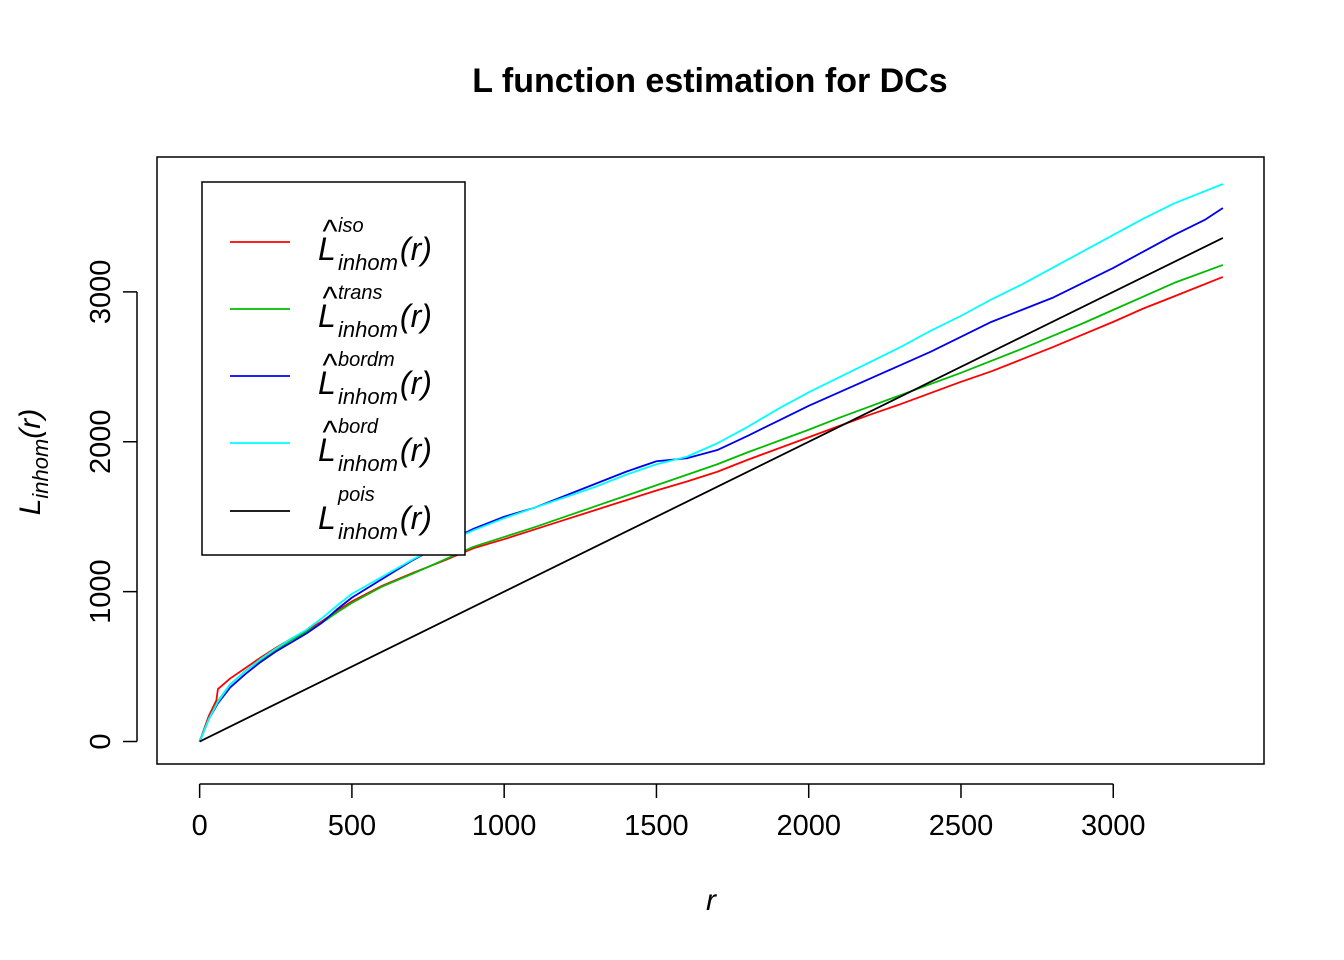 Image resolution: width=1344 pixels, height=960 pixels. I want to click on legend-entry-bord: L^ bord inhom (r), so click(331, 445).